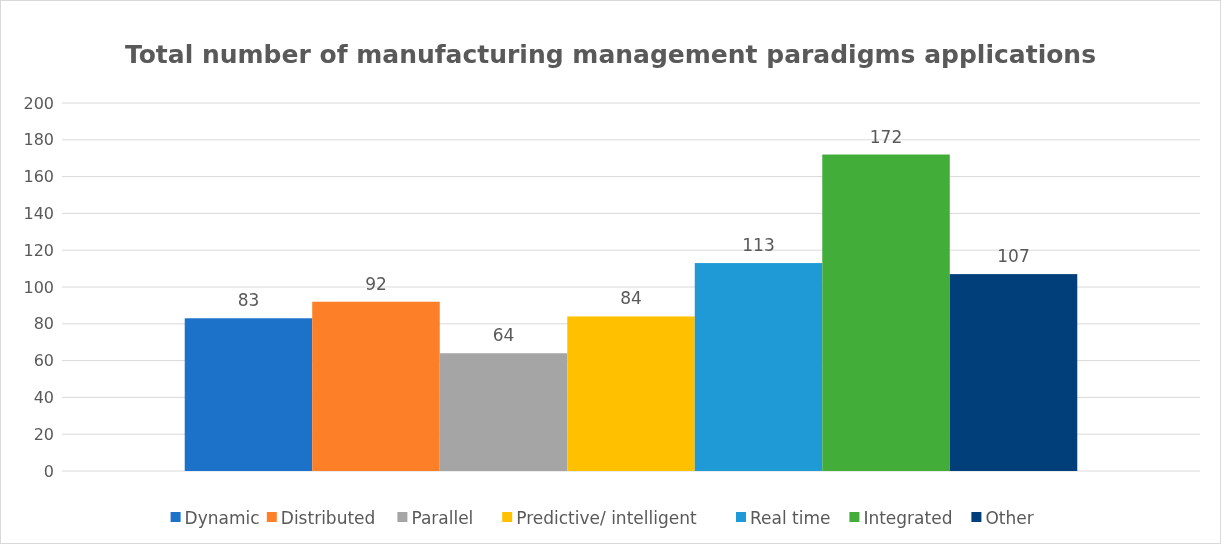 Image resolution: width=1221 pixels, height=544 pixels. What do you see at coordinates (222, 517) in the screenshot?
I see `legend-label: Dynamic` at bounding box center [222, 517].